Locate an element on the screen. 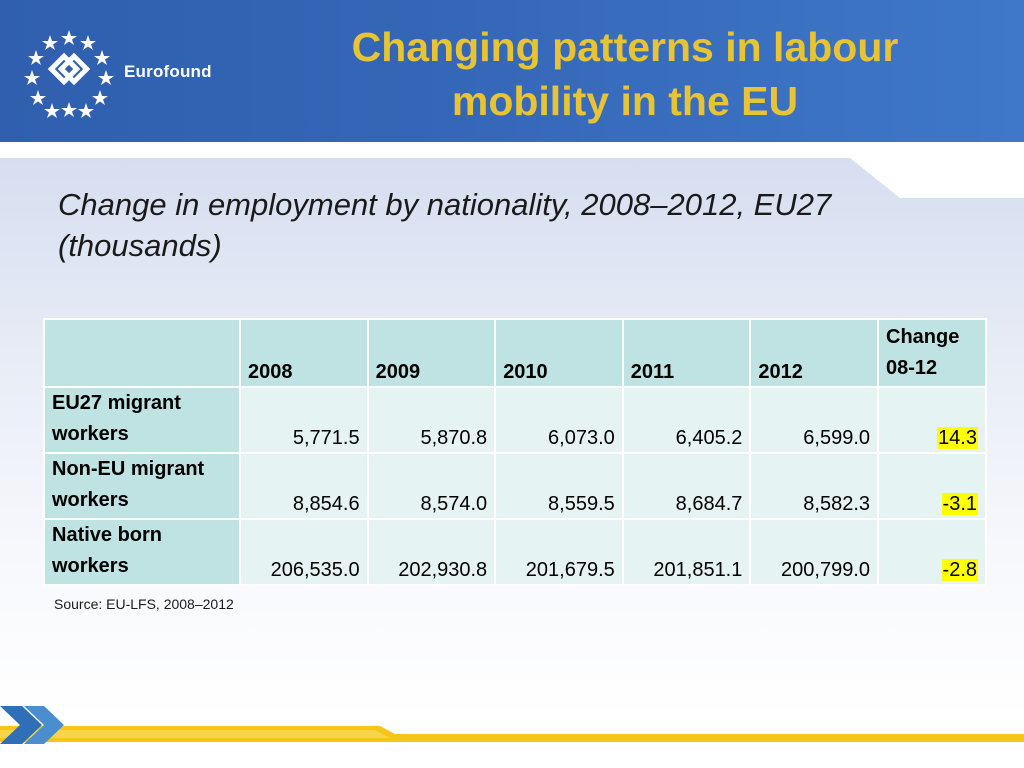  row-label: EU27 migrant workers is located at coordinates (142, 420).